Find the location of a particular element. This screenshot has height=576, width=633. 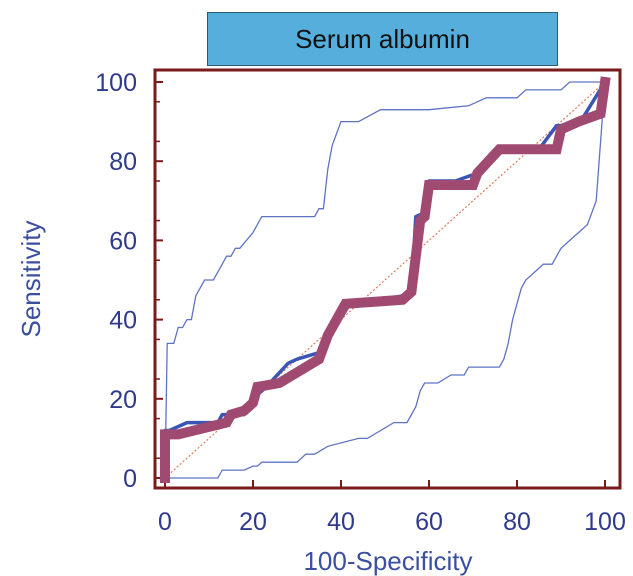

x-axis-title: 100-Specificity is located at coordinates (387, 561).